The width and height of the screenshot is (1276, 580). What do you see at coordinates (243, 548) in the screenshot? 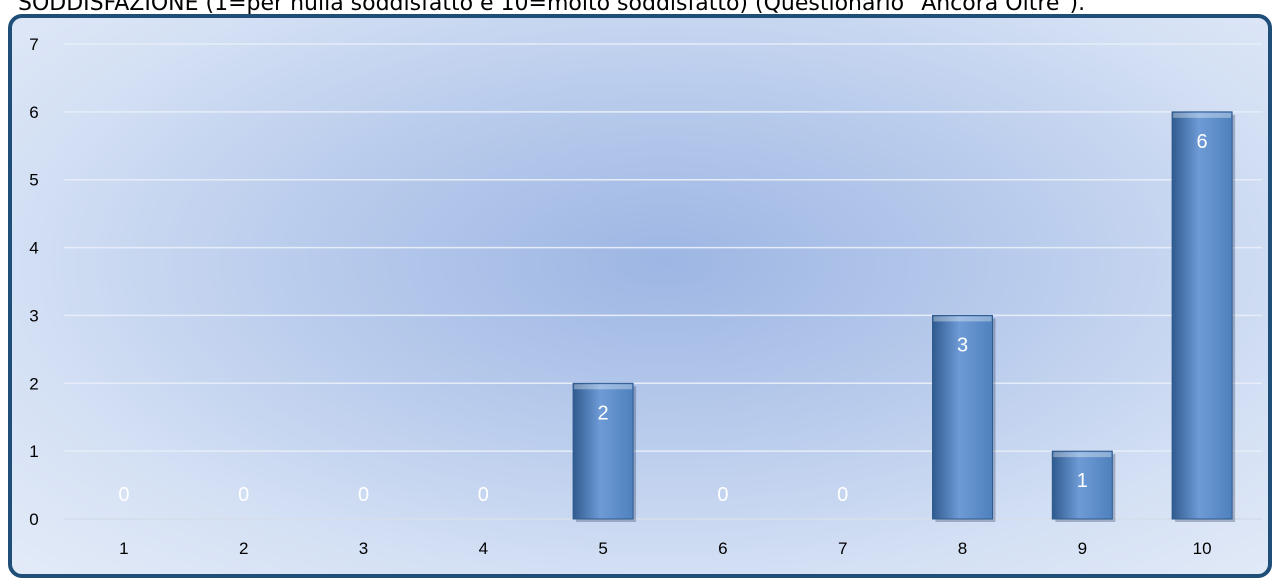
I see `x-tick-label: 2` at bounding box center [243, 548].